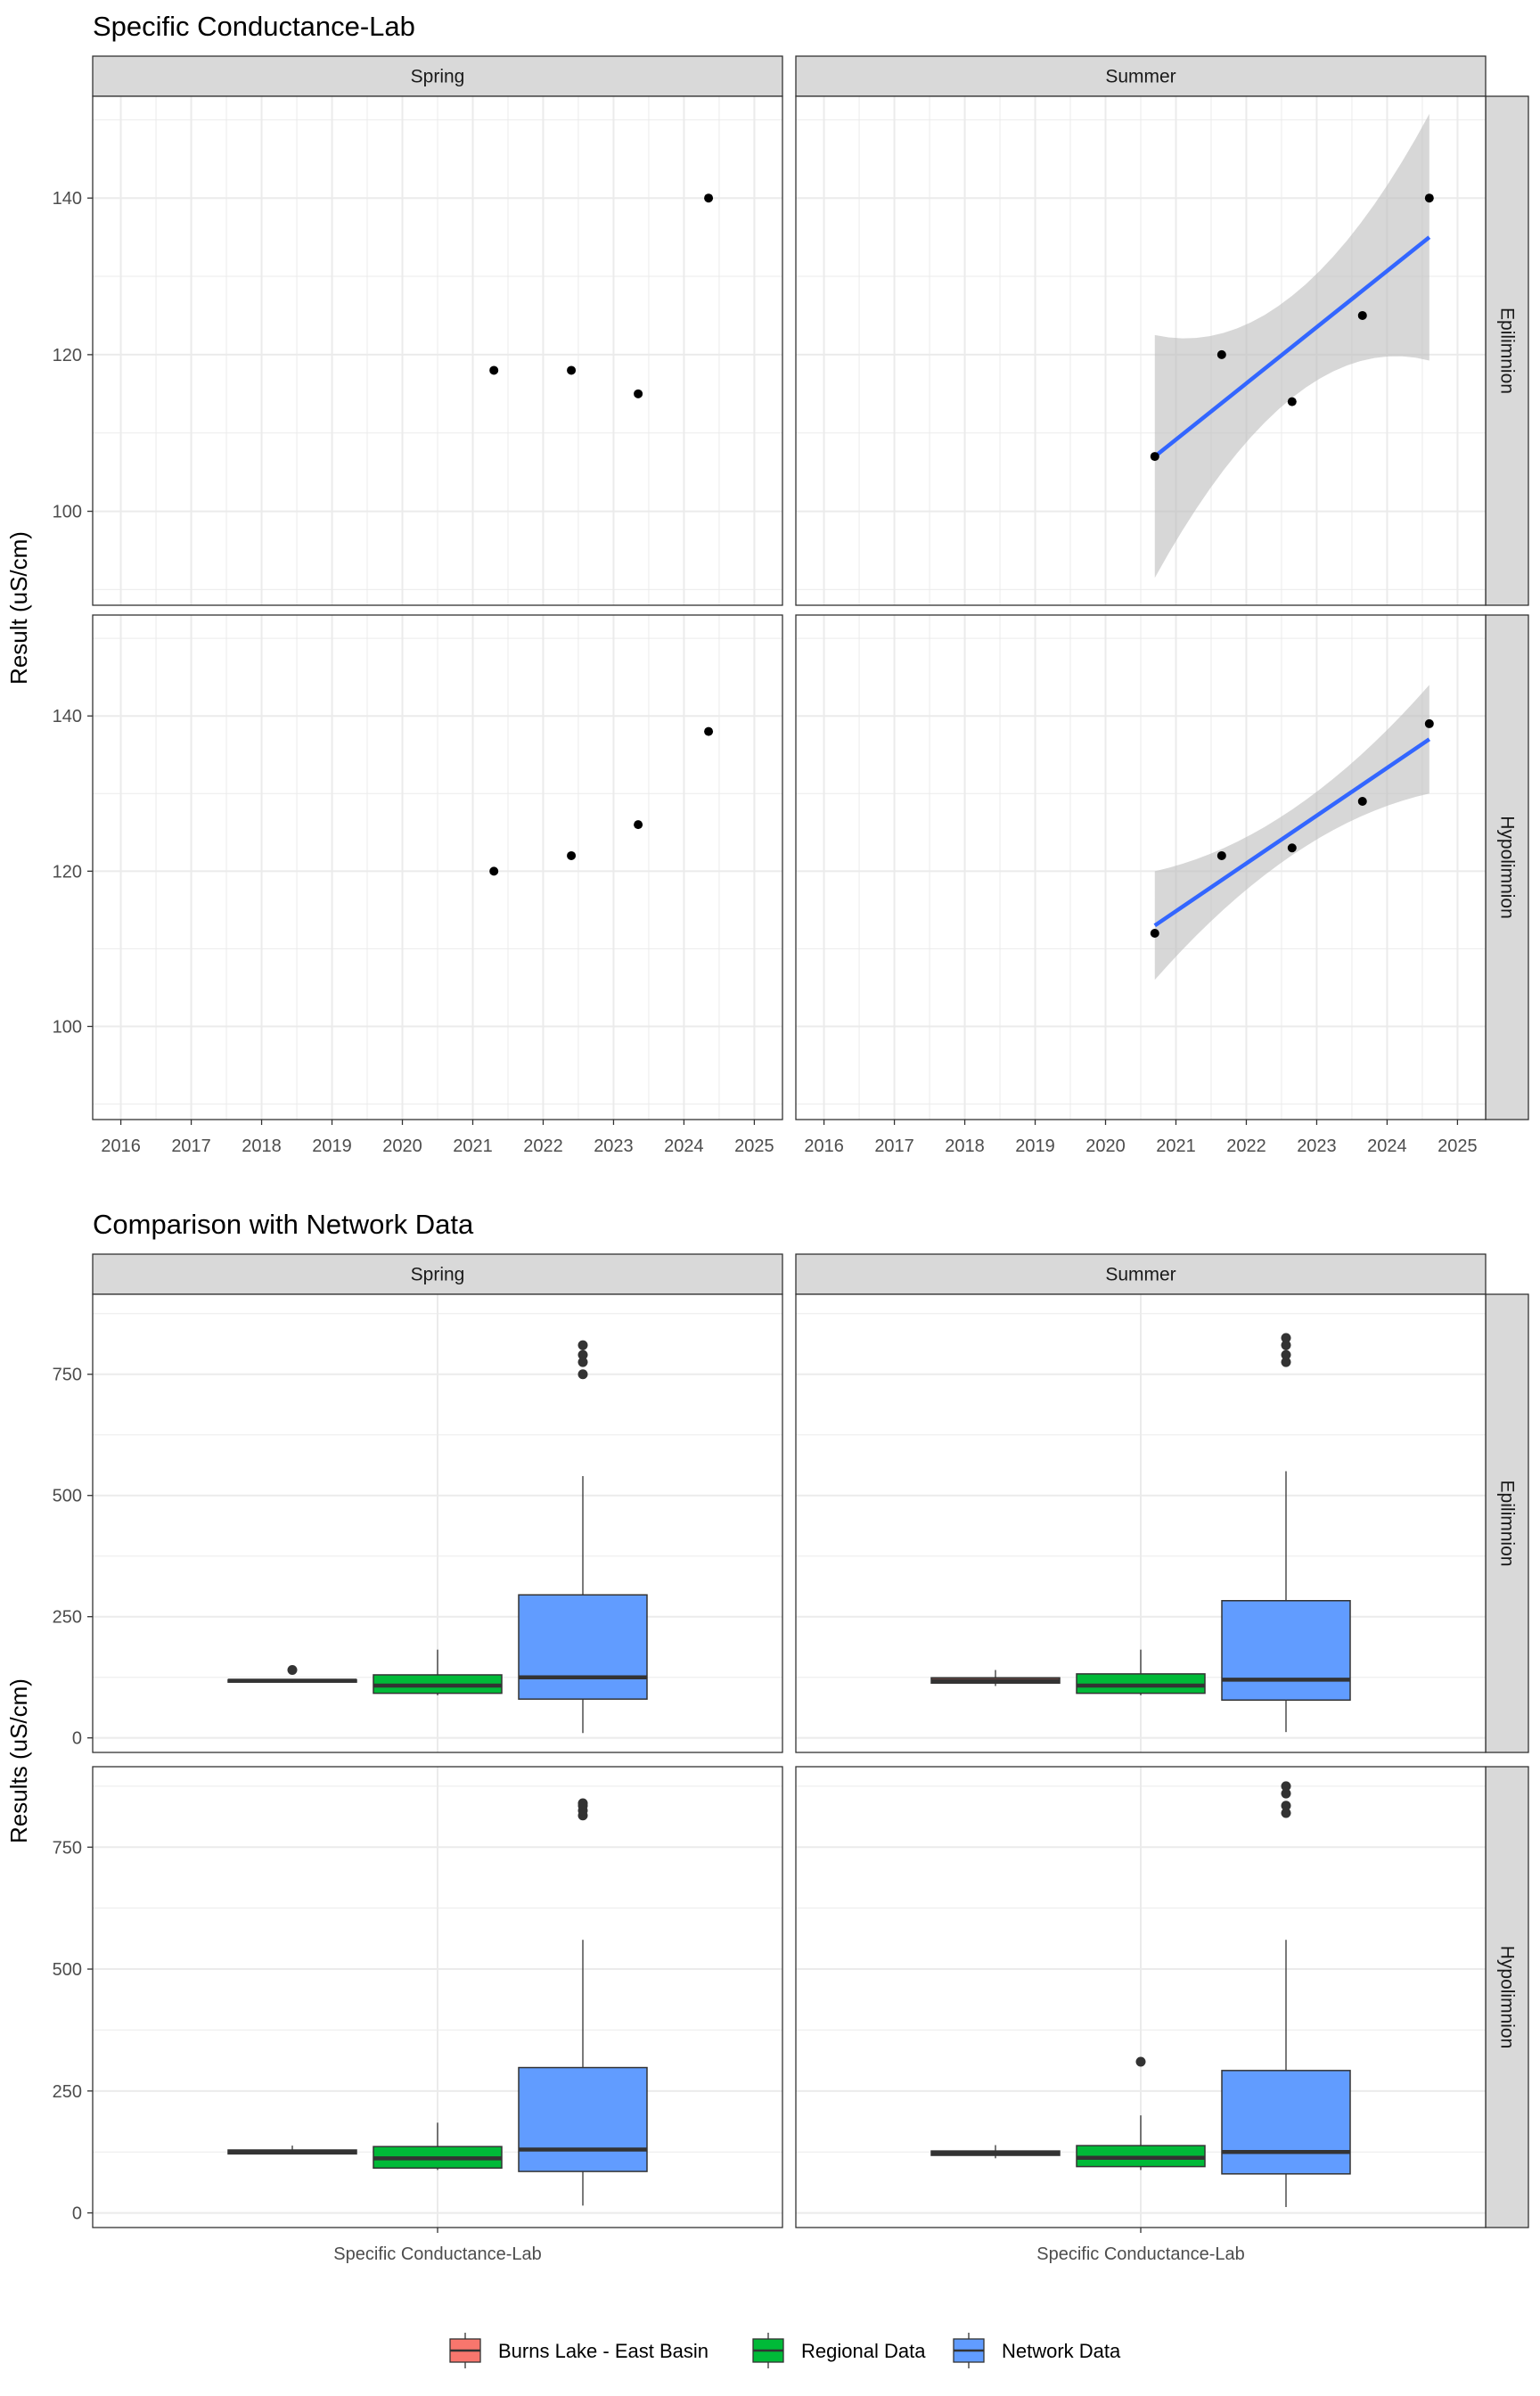  Describe the element at coordinates (1035, 1146) in the screenshot. I see `x-tick-label: 2019` at that location.